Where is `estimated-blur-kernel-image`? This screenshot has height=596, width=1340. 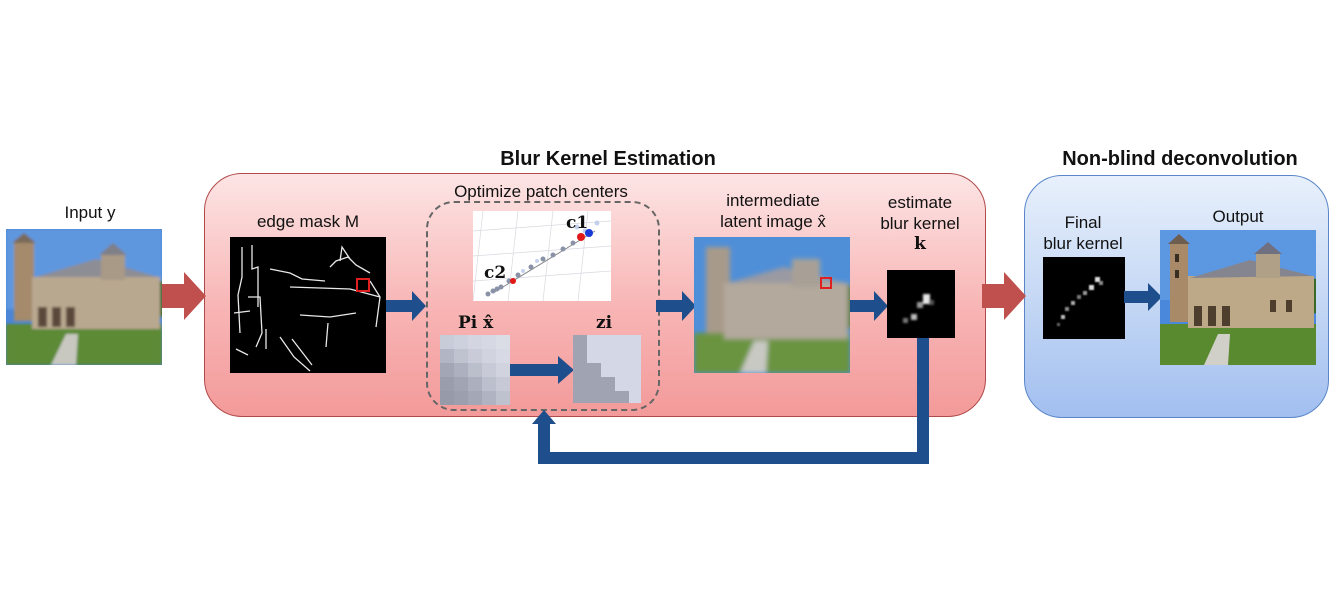
estimated-blur-kernel-image is located at coordinates (921, 304).